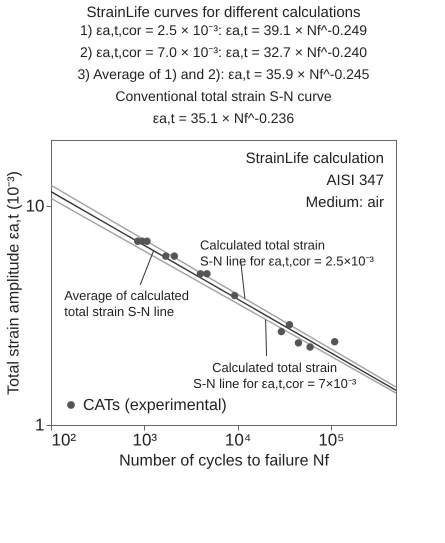 This screenshot has height=543, width=445. I want to click on text: 2) εa,t,cor = 7.0 × 10⁻³: εa,t = 32.7 × Nf^-0.240, so click(224, 52).